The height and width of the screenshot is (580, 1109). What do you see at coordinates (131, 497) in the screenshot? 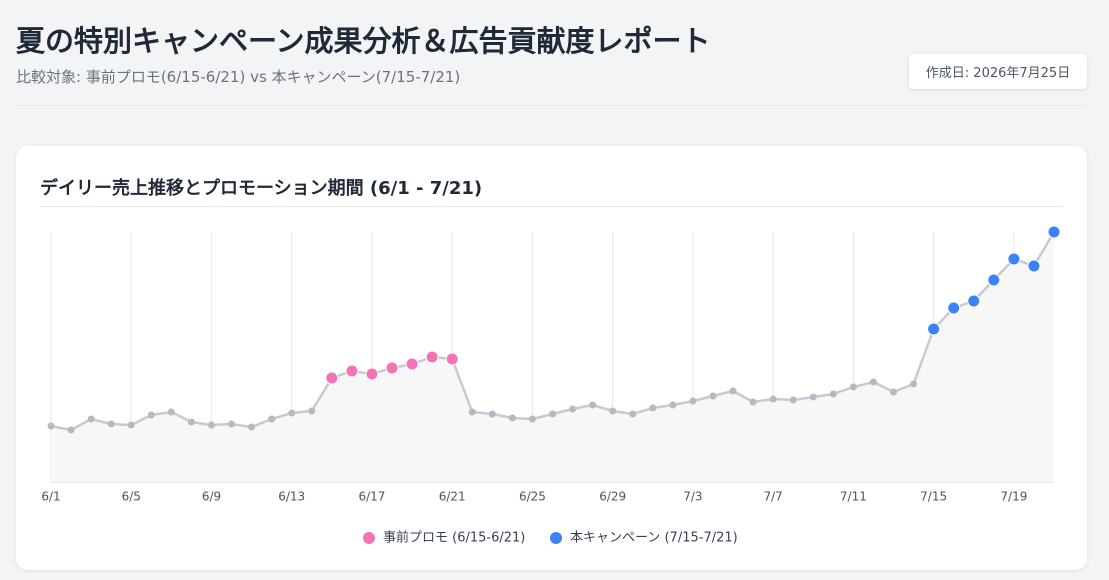
I see `x-tick-label: 6/5` at bounding box center [131, 497].